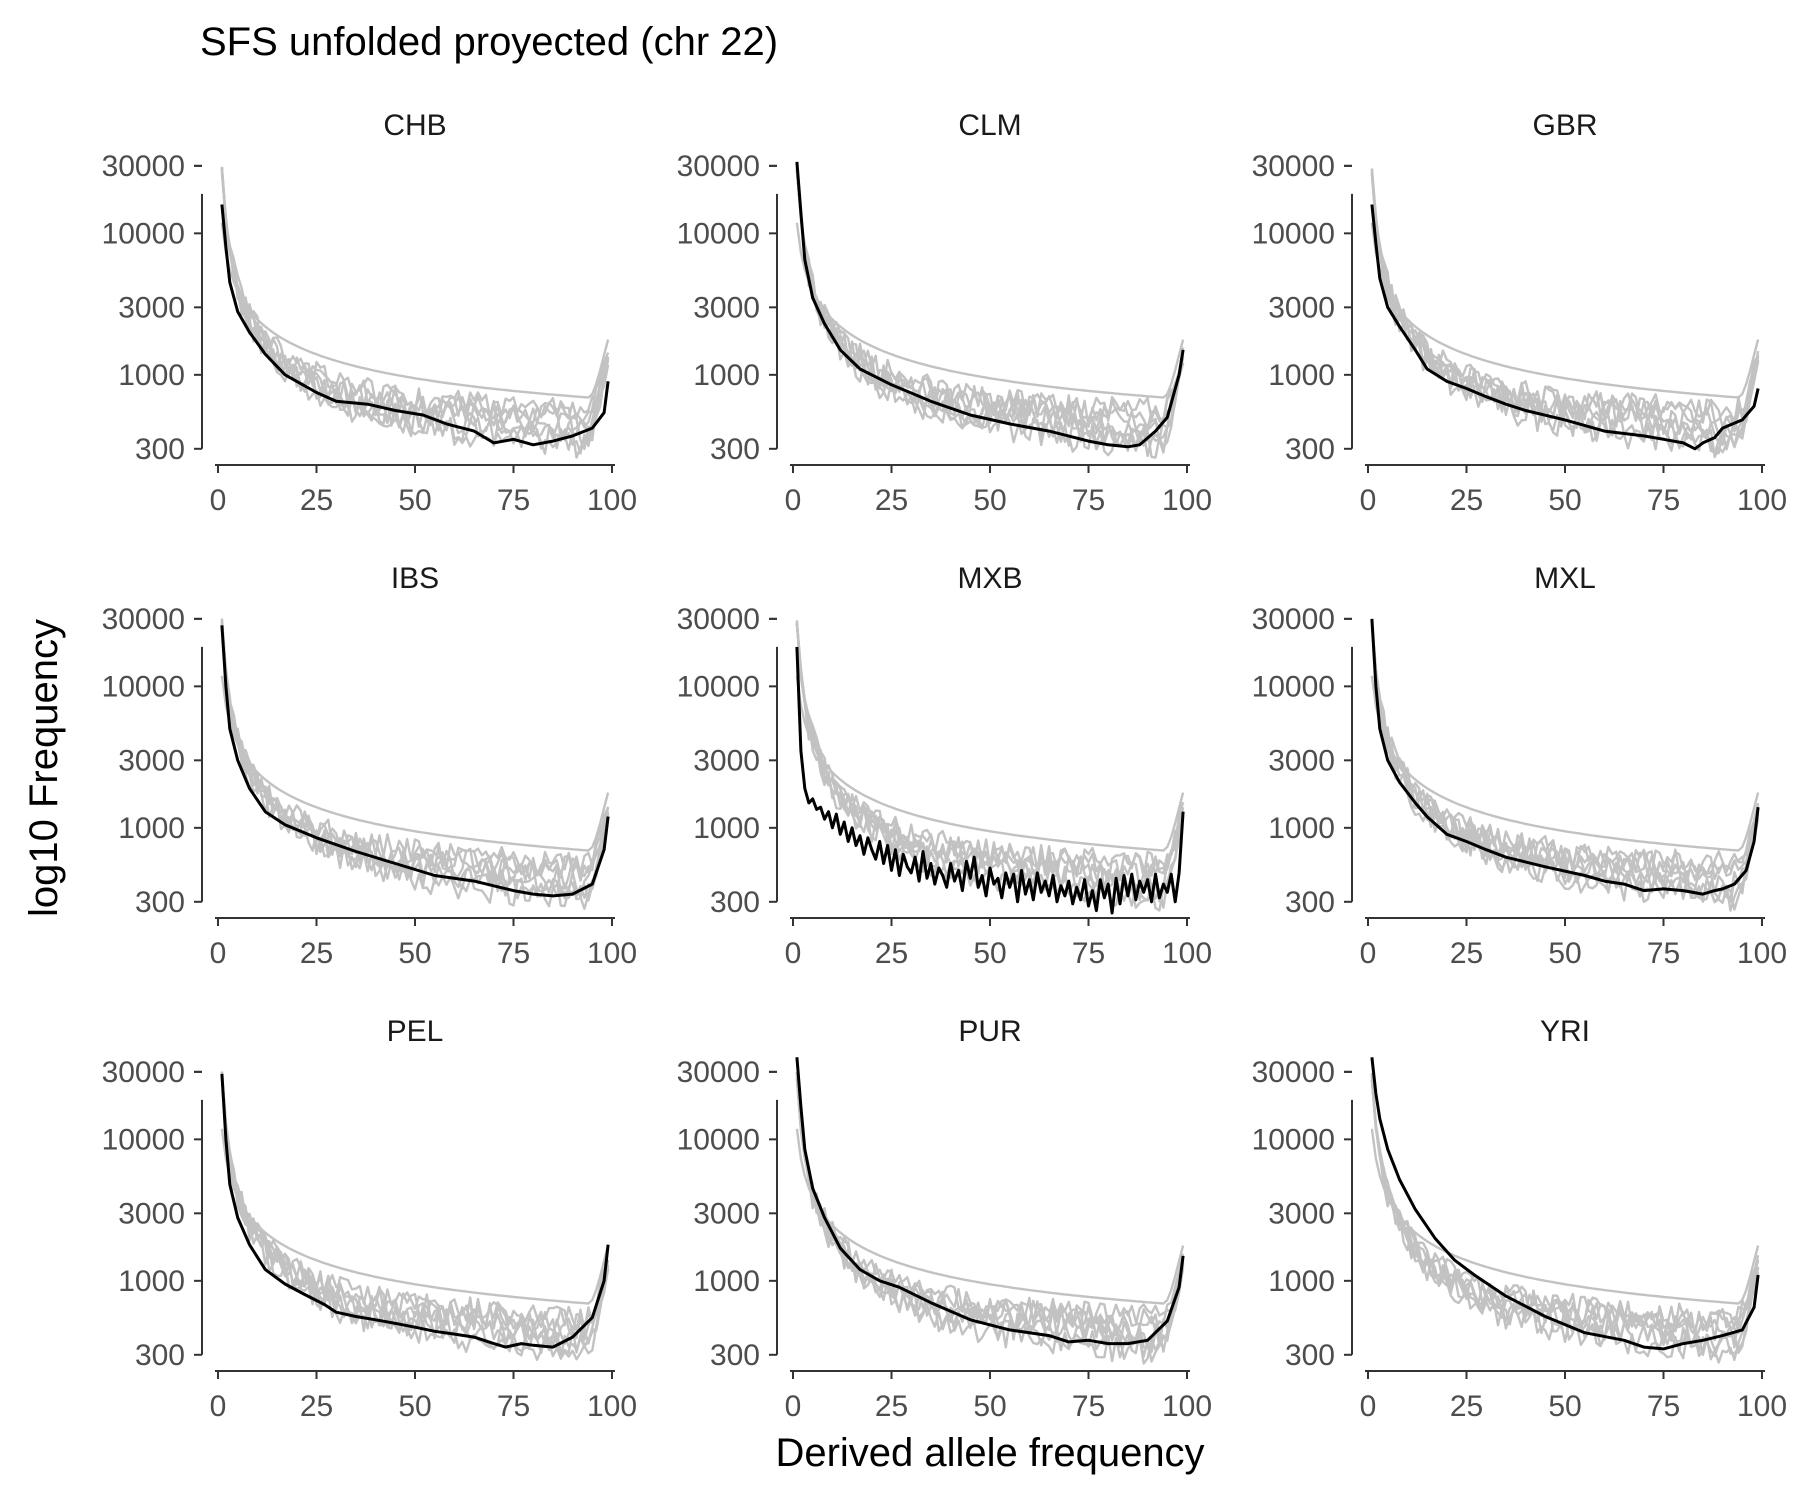 The height and width of the screenshot is (1505, 1800). Describe the element at coordinates (1564, 125) in the screenshot. I see `panel-title: GBR` at that location.